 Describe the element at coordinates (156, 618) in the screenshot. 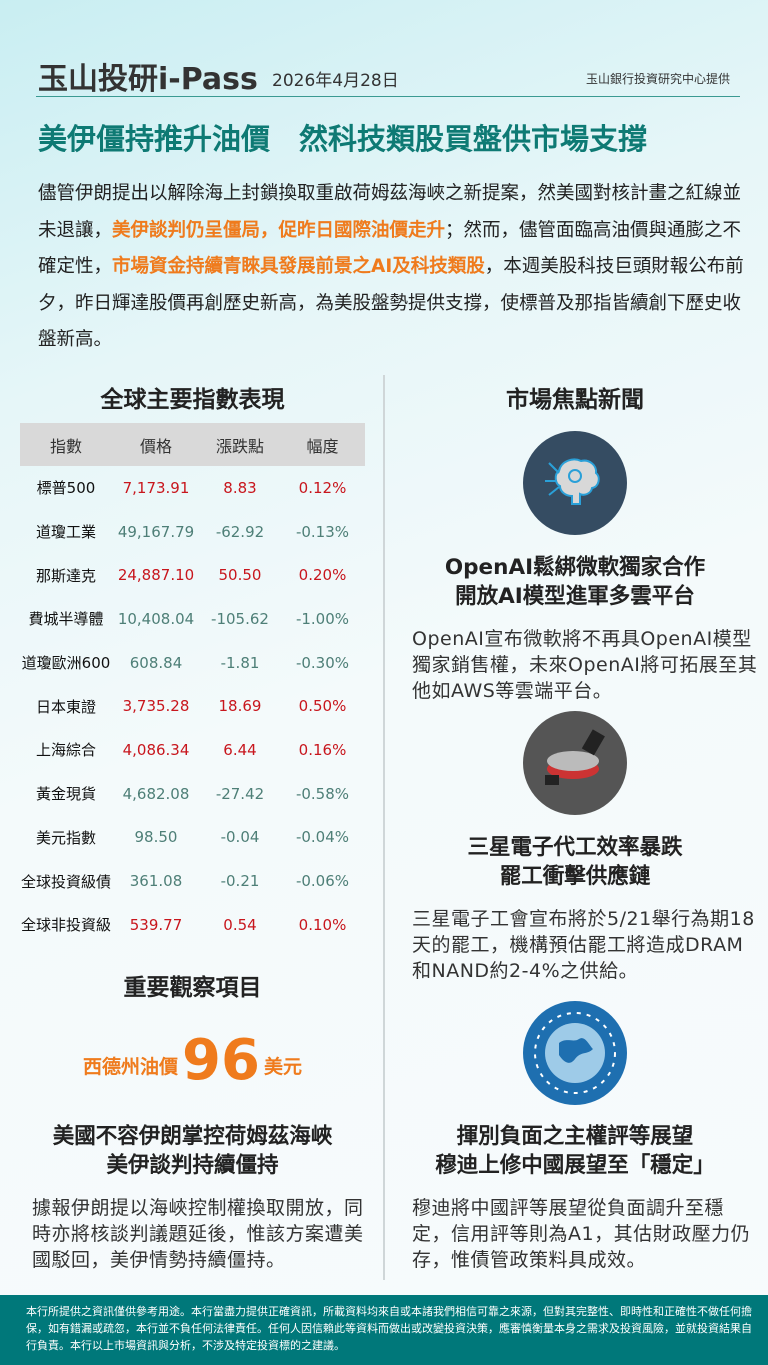

I see `index-price: 10,408.04` at that location.